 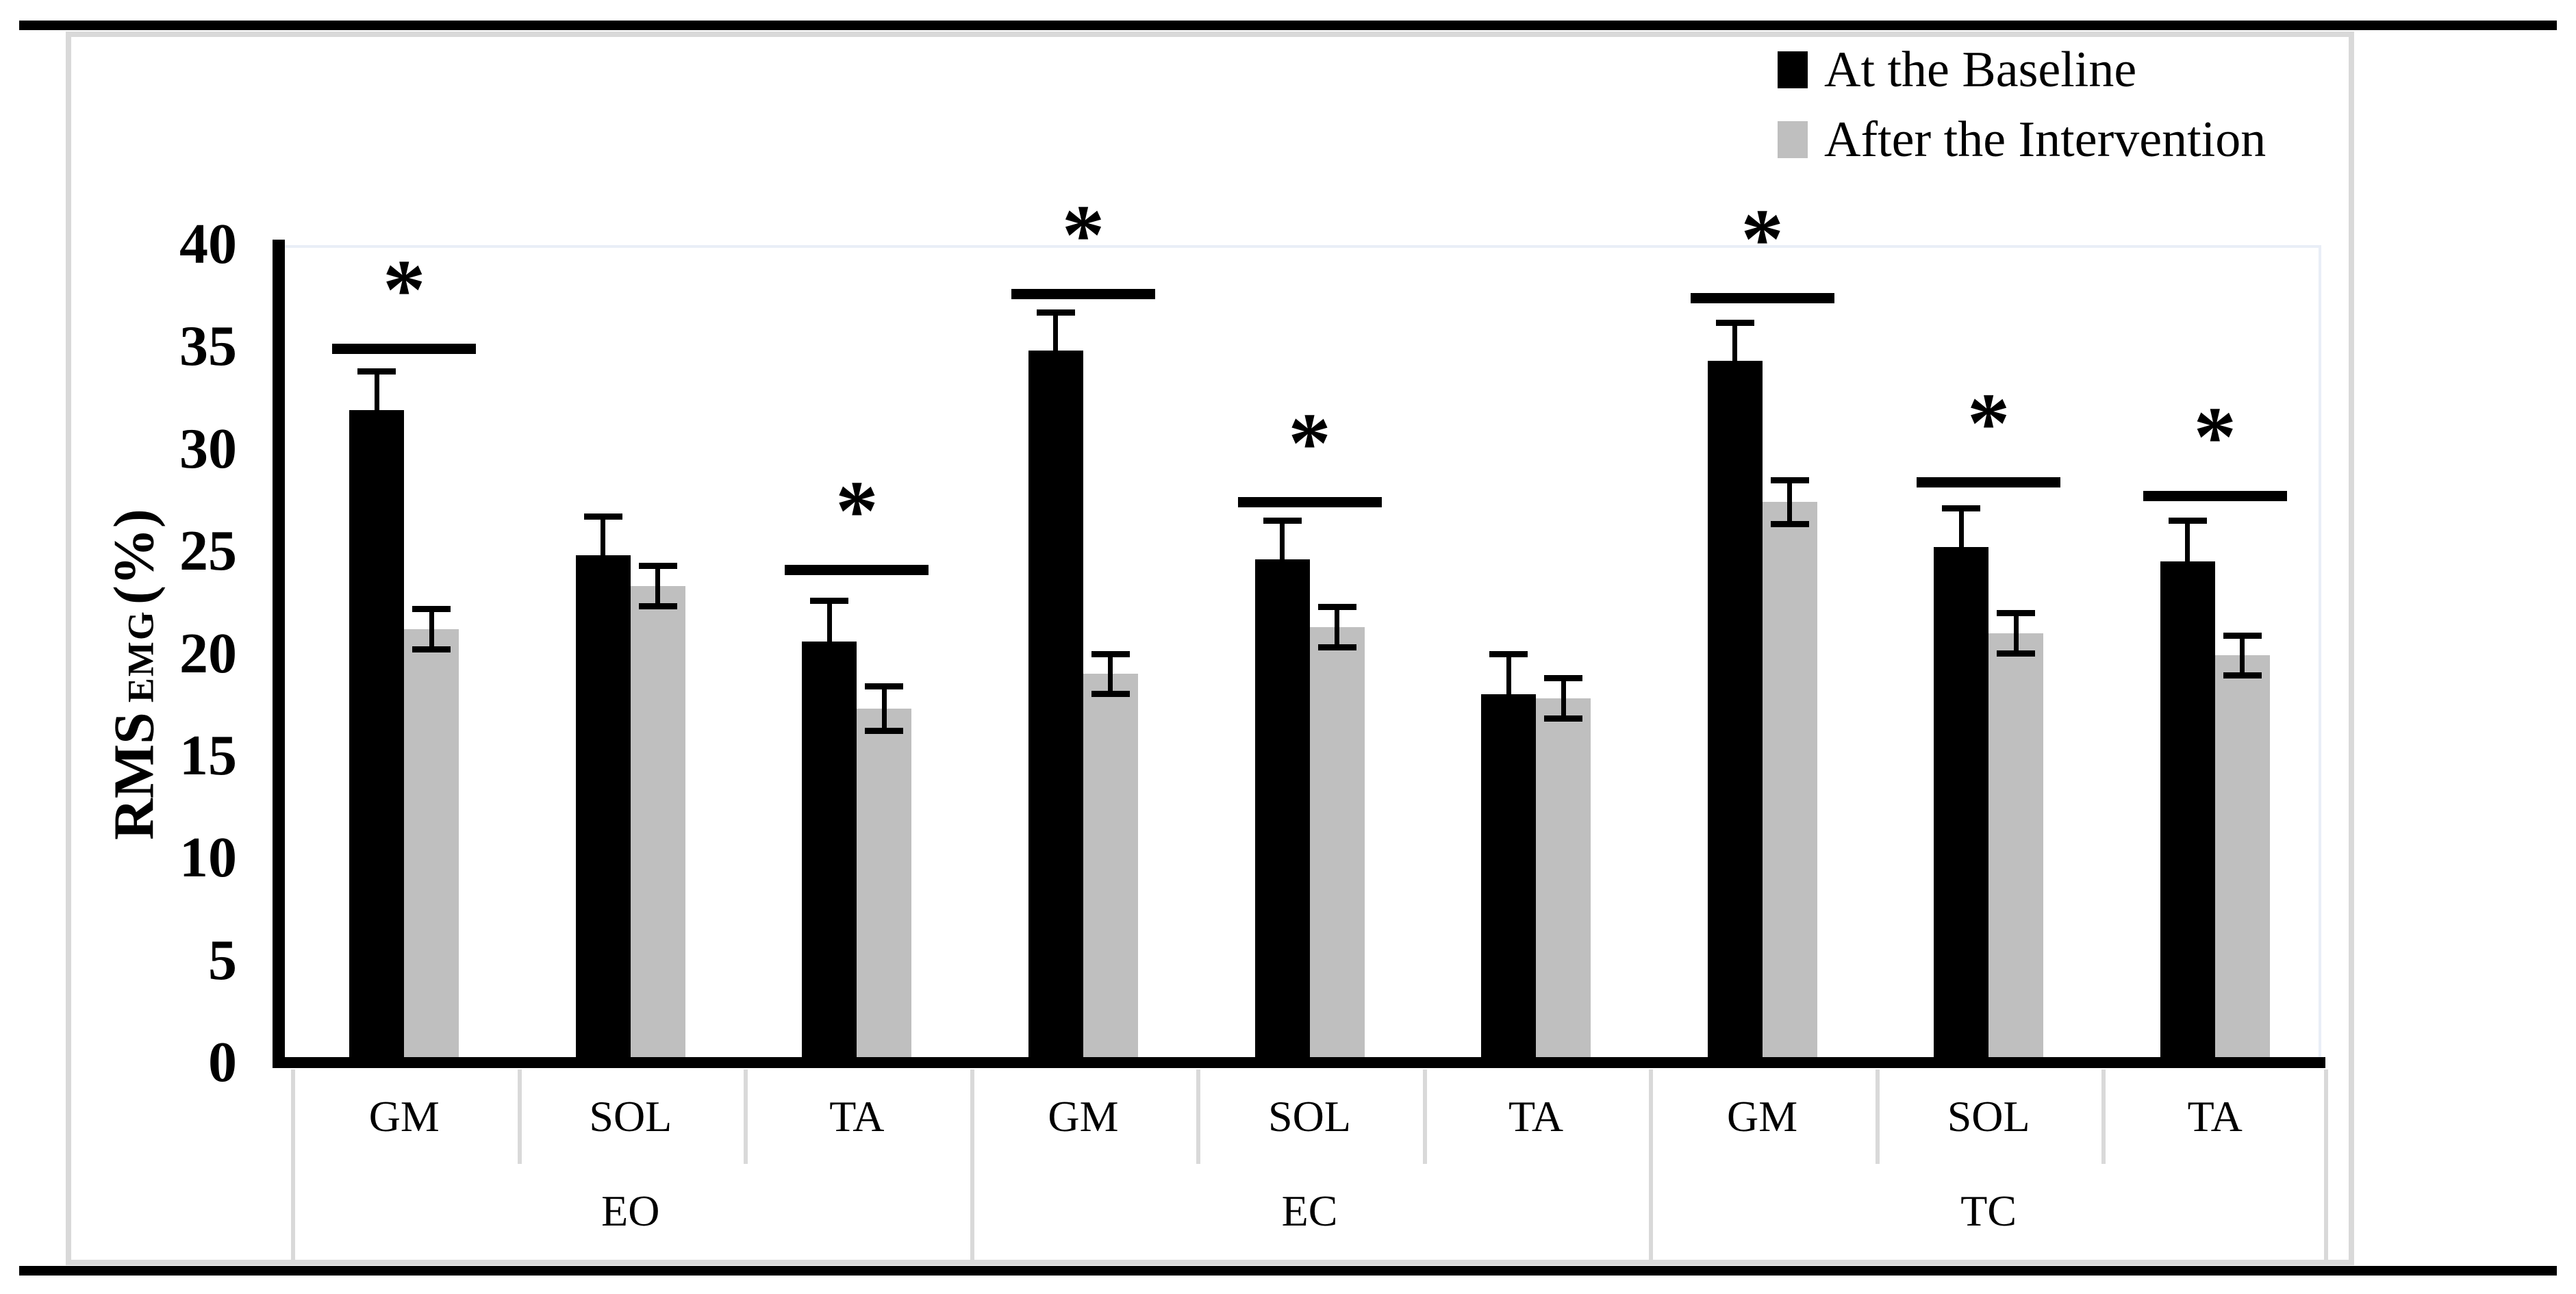 I want to click on y-axis-line, so click(x=279, y=654).